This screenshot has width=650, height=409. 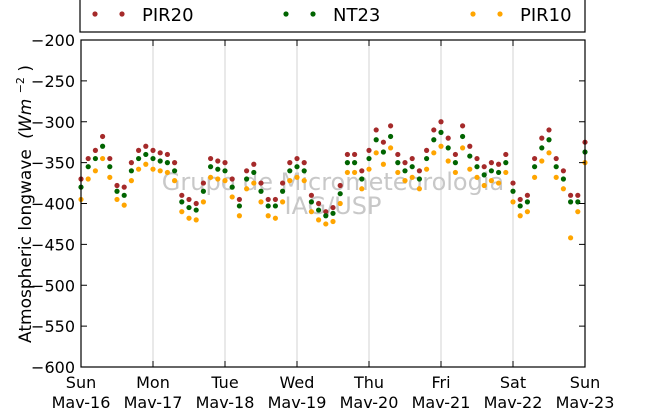 I want to click on y-axis-label: Atmospheric longwave (Wm −2 ), so click(x=22, y=204).